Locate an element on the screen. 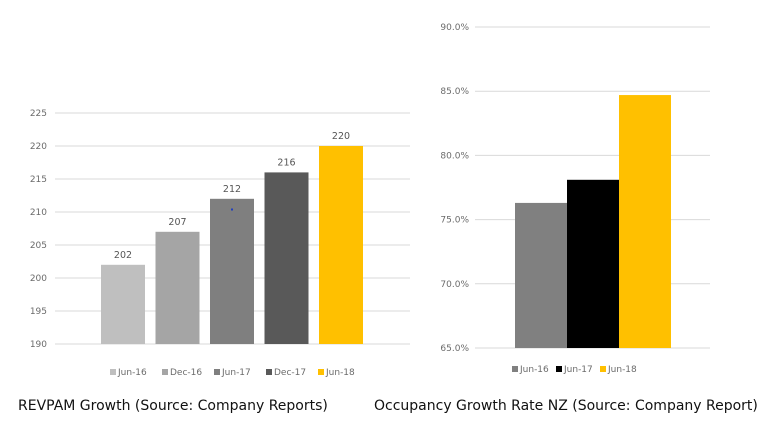 This screenshot has height=424, width=779. revpam-data-label: 220 is located at coordinates (341, 136).